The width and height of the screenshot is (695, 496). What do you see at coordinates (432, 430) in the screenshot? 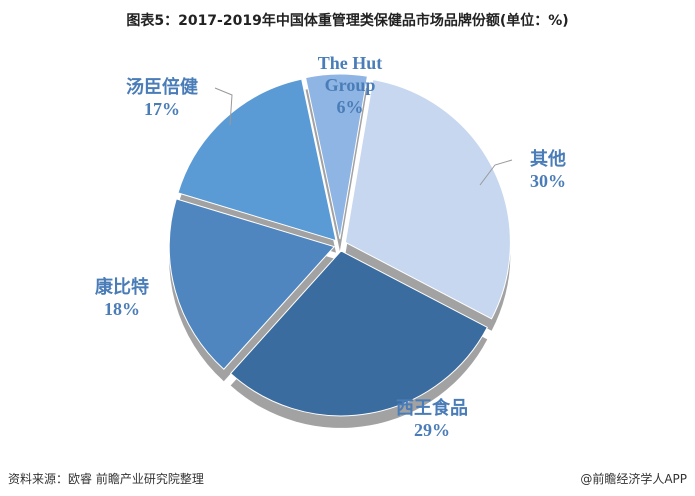
I see `value-label: 29%` at bounding box center [432, 430].